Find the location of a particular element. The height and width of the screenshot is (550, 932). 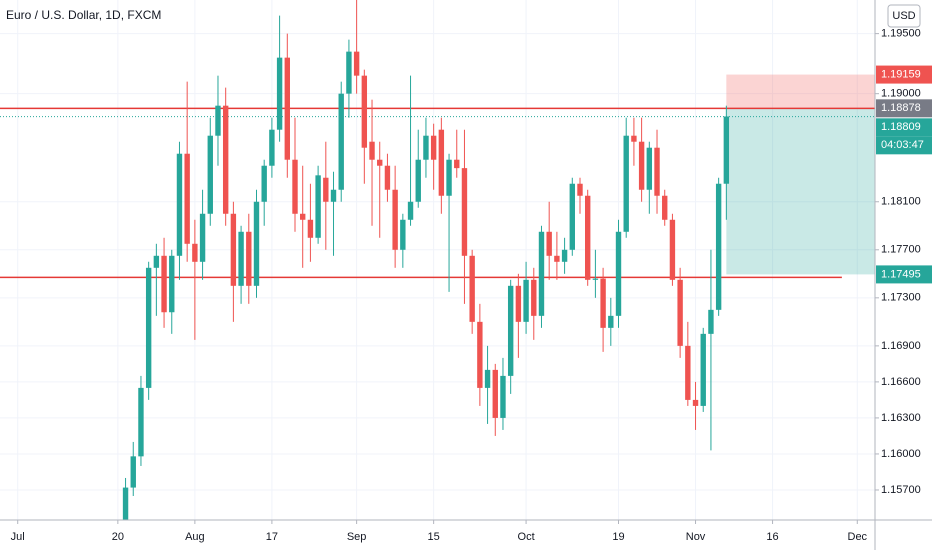

chart-title: Euro / U.S. Dollar, 1D, FXCM is located at coordinates (83, 15).